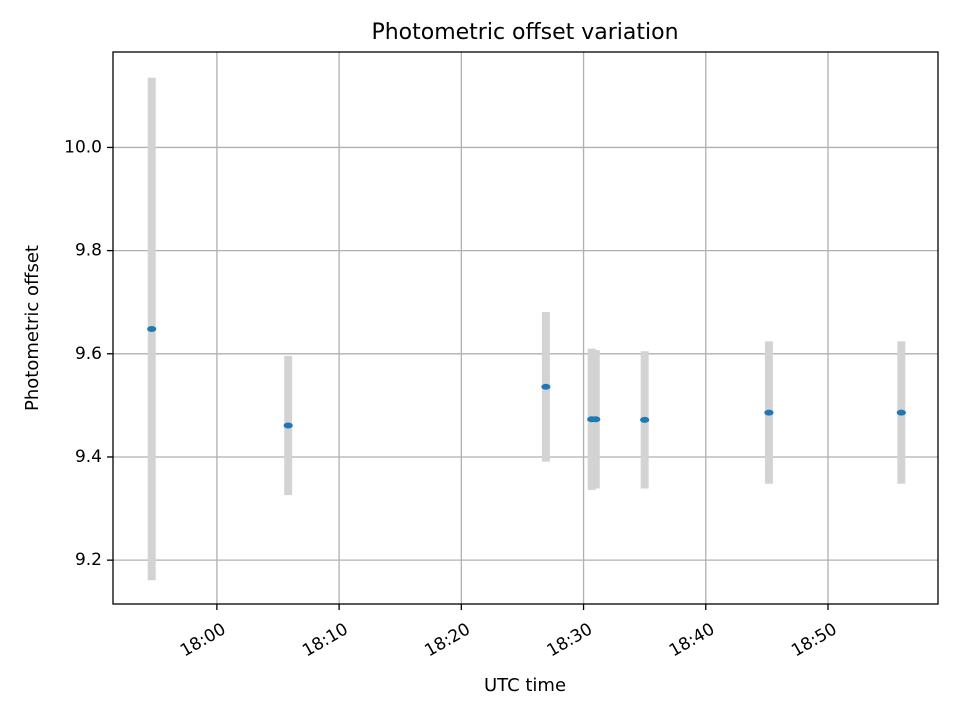  What do you see at coordinates (88, 354) in the screenshot?
I see `y-tick-label: 9.6` at bounding box center [88, 354].